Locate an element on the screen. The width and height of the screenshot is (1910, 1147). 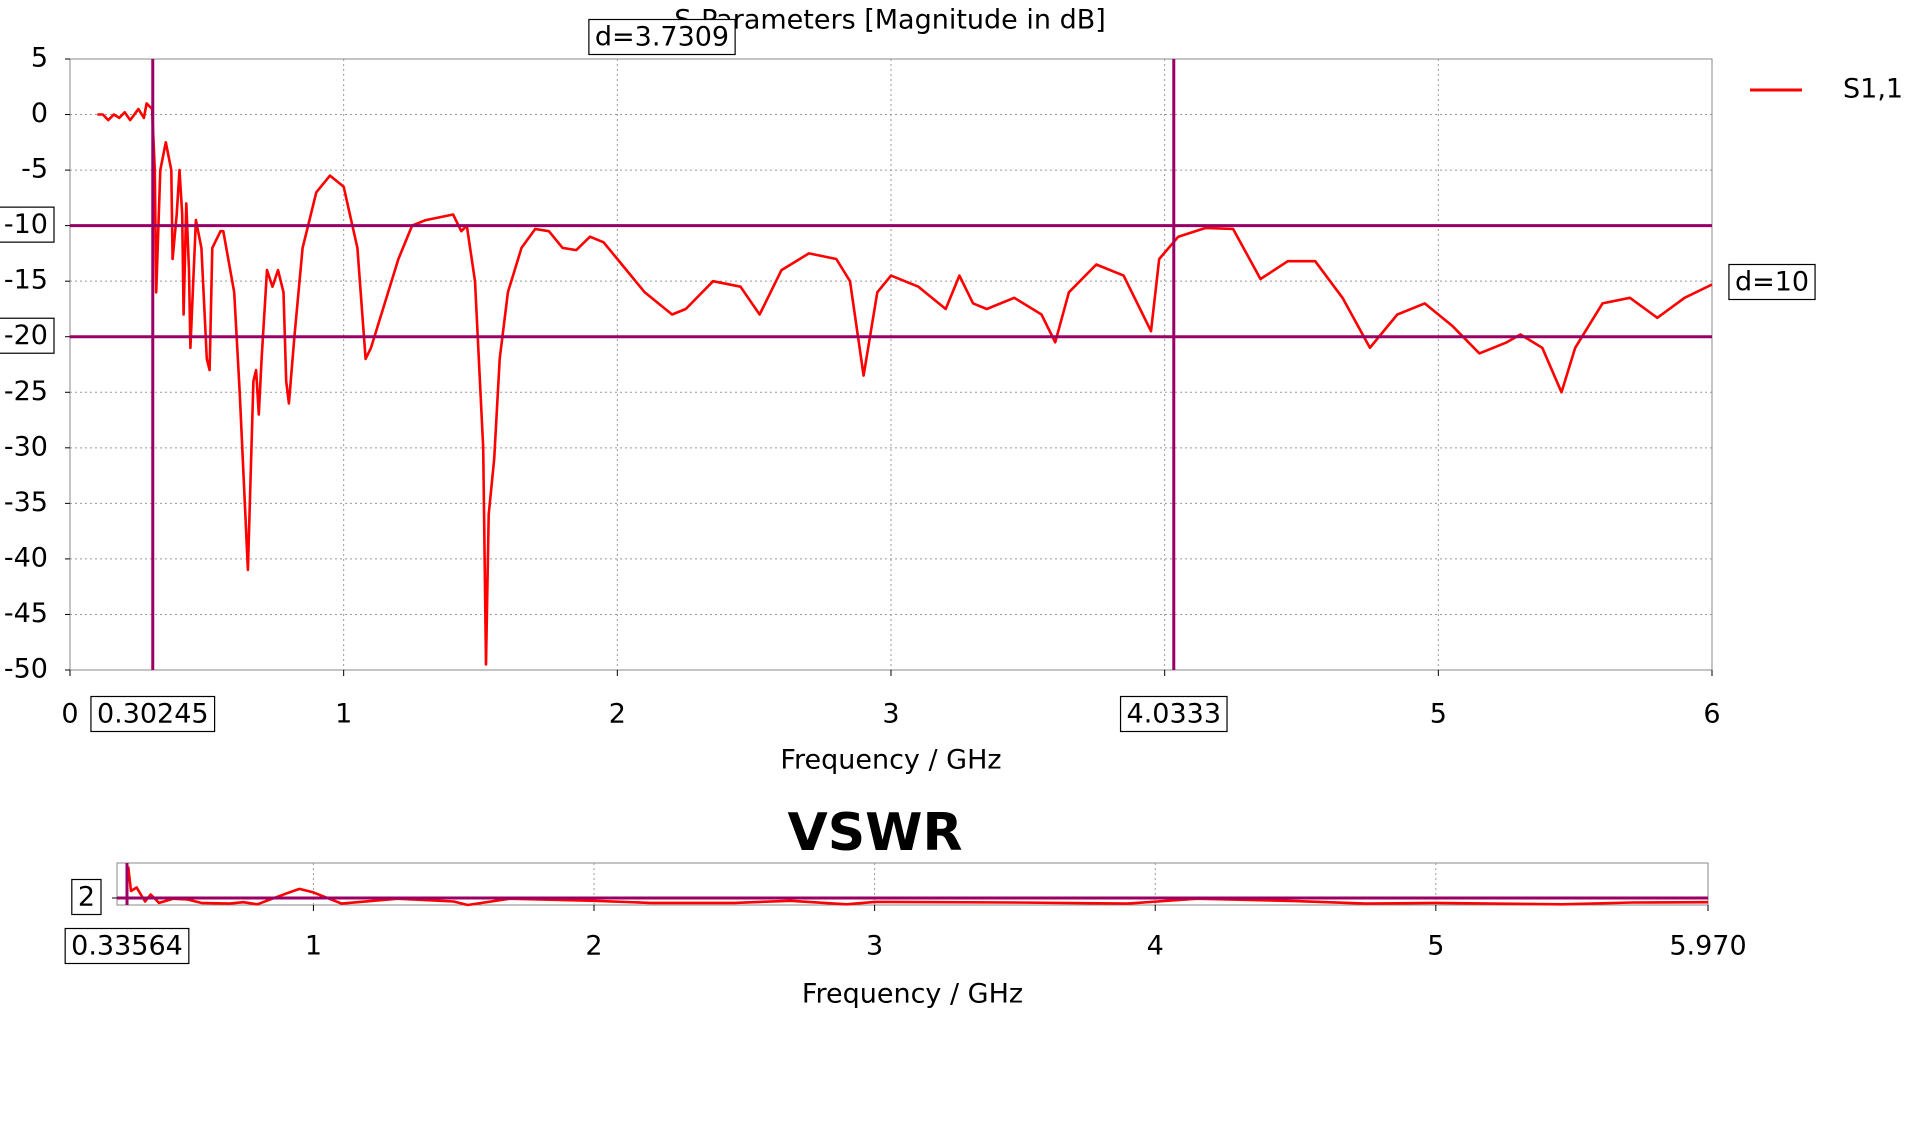
y-tick-label: -50 is located at coordinates (26, 669).